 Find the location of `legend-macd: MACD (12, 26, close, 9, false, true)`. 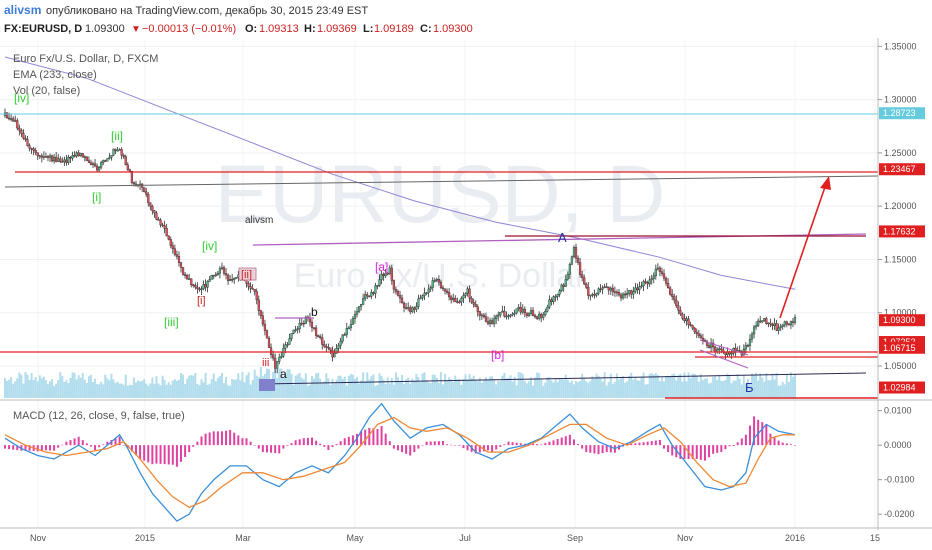

legend-macd: MACD (12, 26, close, 9, false, true) is located at coordinates (99, 416).